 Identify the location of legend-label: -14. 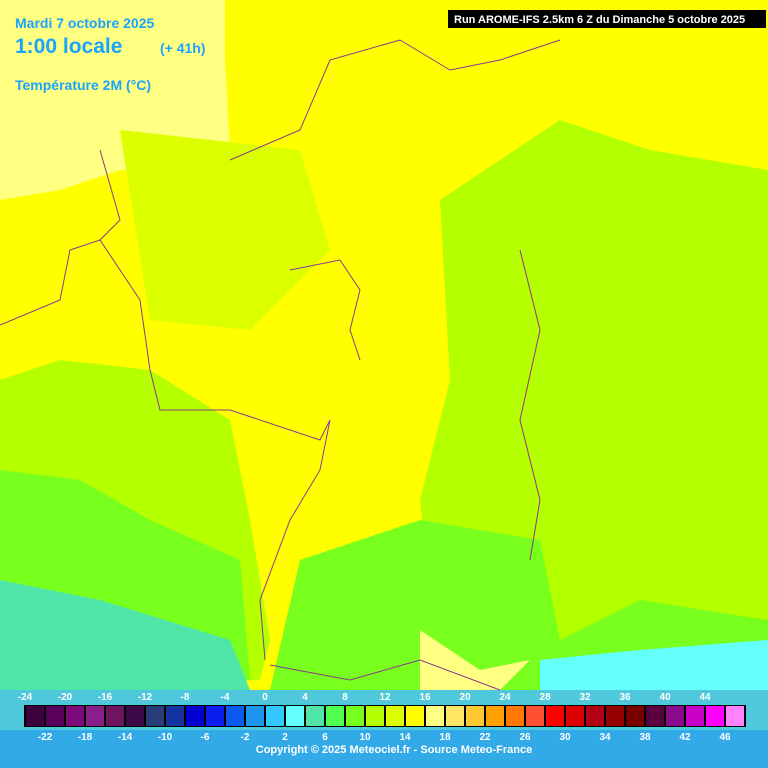
(125, 737).